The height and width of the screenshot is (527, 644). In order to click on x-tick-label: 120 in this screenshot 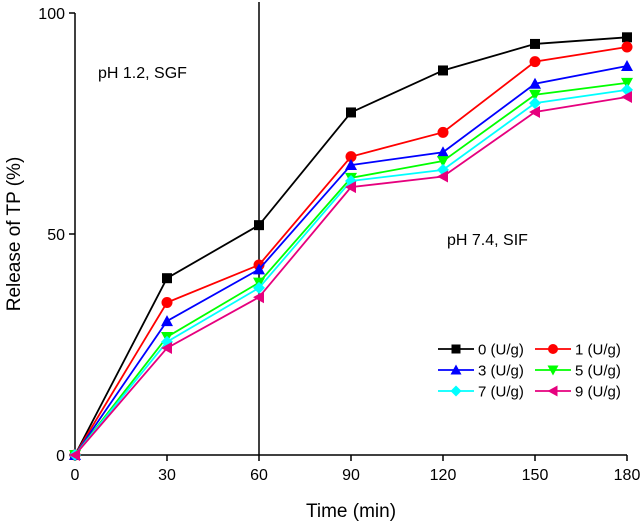, I will do `click(443, 475)`.